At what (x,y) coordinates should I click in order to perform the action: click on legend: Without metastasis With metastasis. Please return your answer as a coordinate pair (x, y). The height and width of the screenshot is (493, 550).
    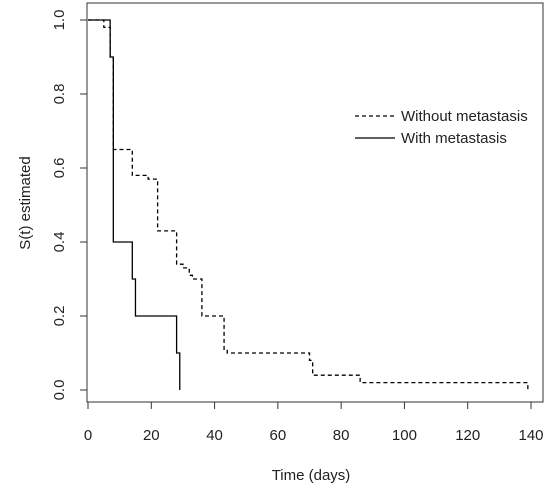
    Looking at the image, I should click on (441, 127).